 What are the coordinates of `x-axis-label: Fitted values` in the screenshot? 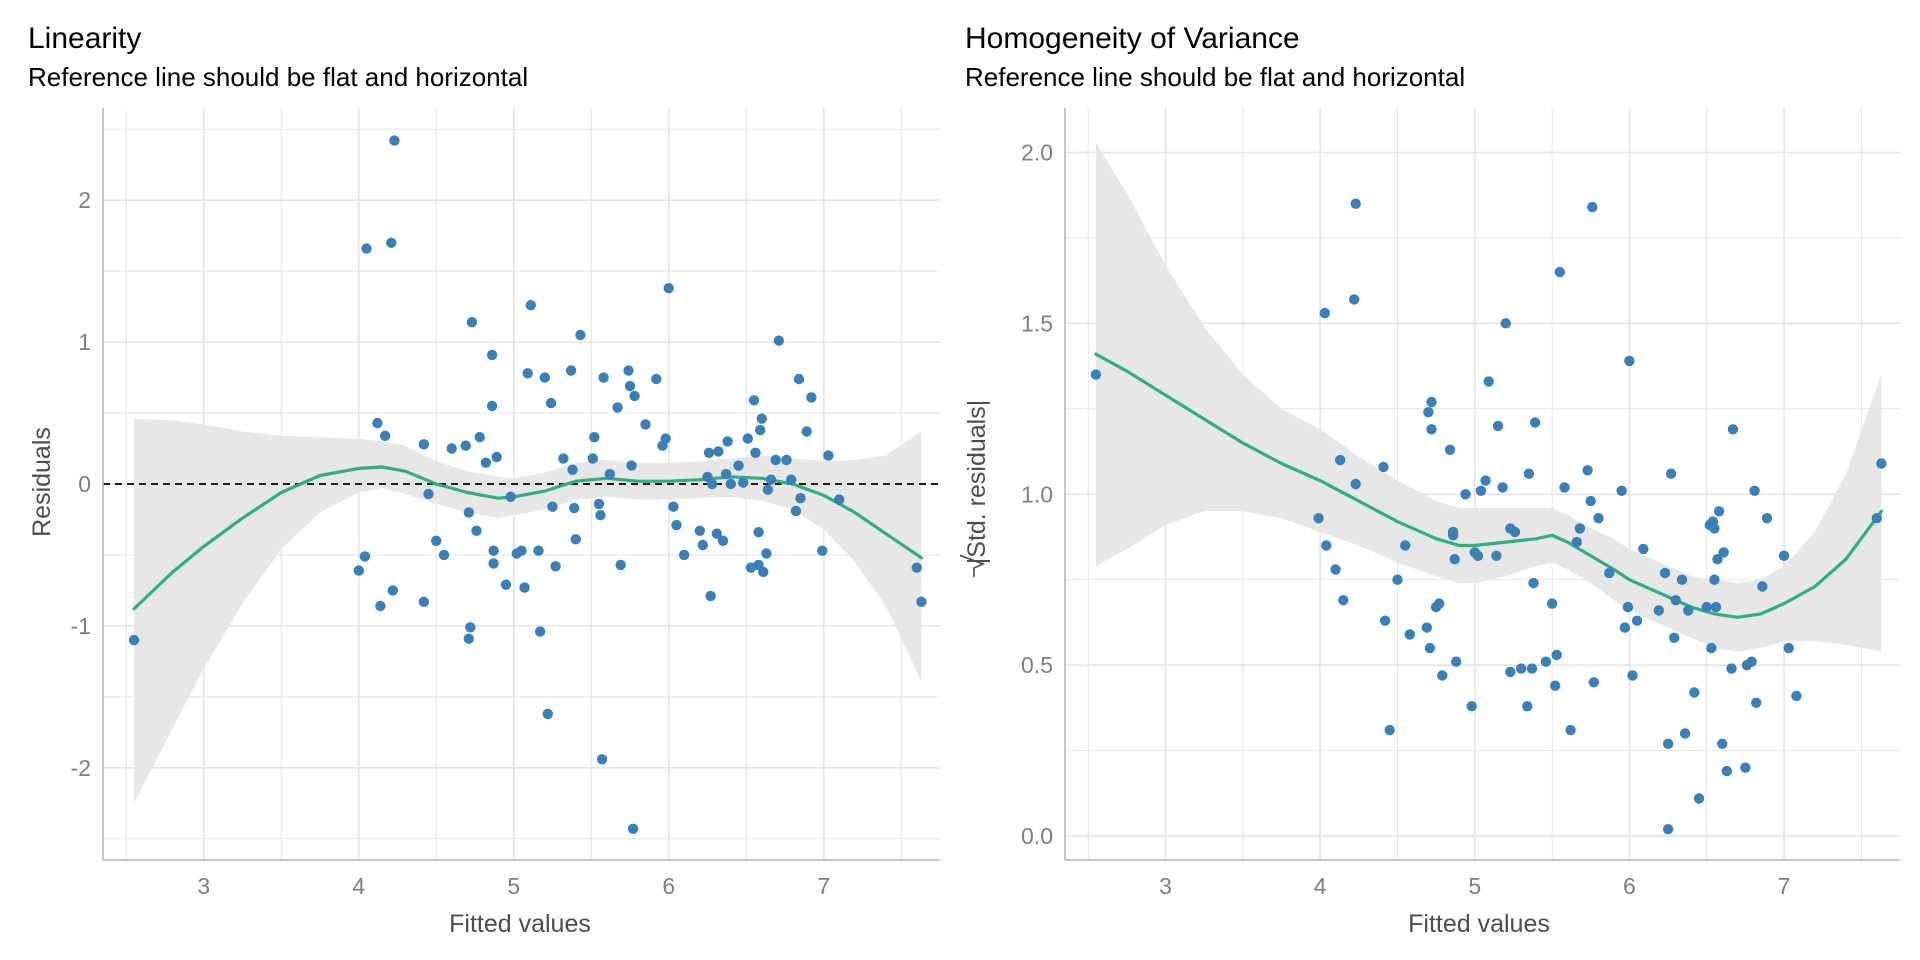 It's located at (520, 924).